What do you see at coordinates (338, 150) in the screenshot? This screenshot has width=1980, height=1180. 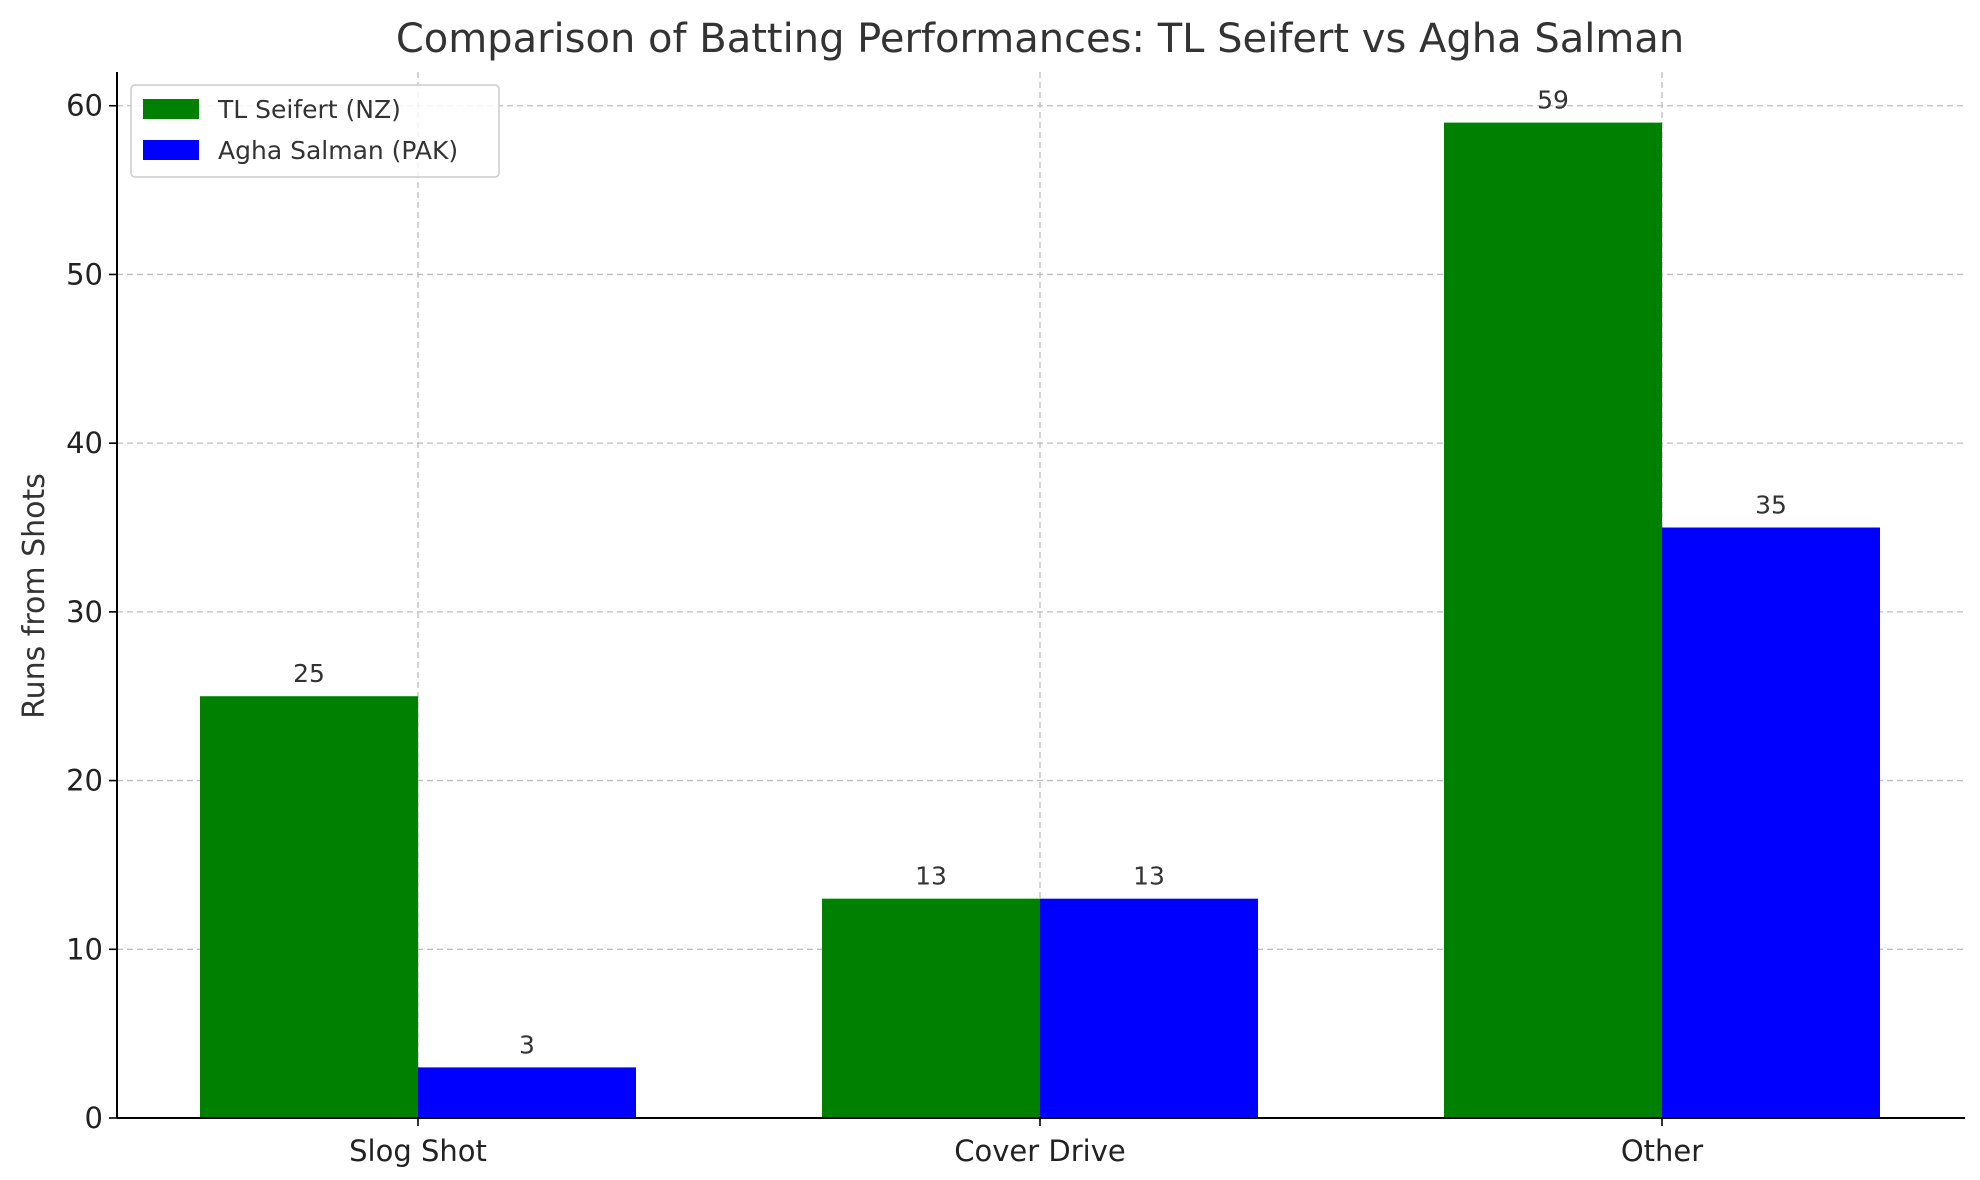 I see `legend-label: Agha Salman (PAK)` at bounding box center [338, 150].